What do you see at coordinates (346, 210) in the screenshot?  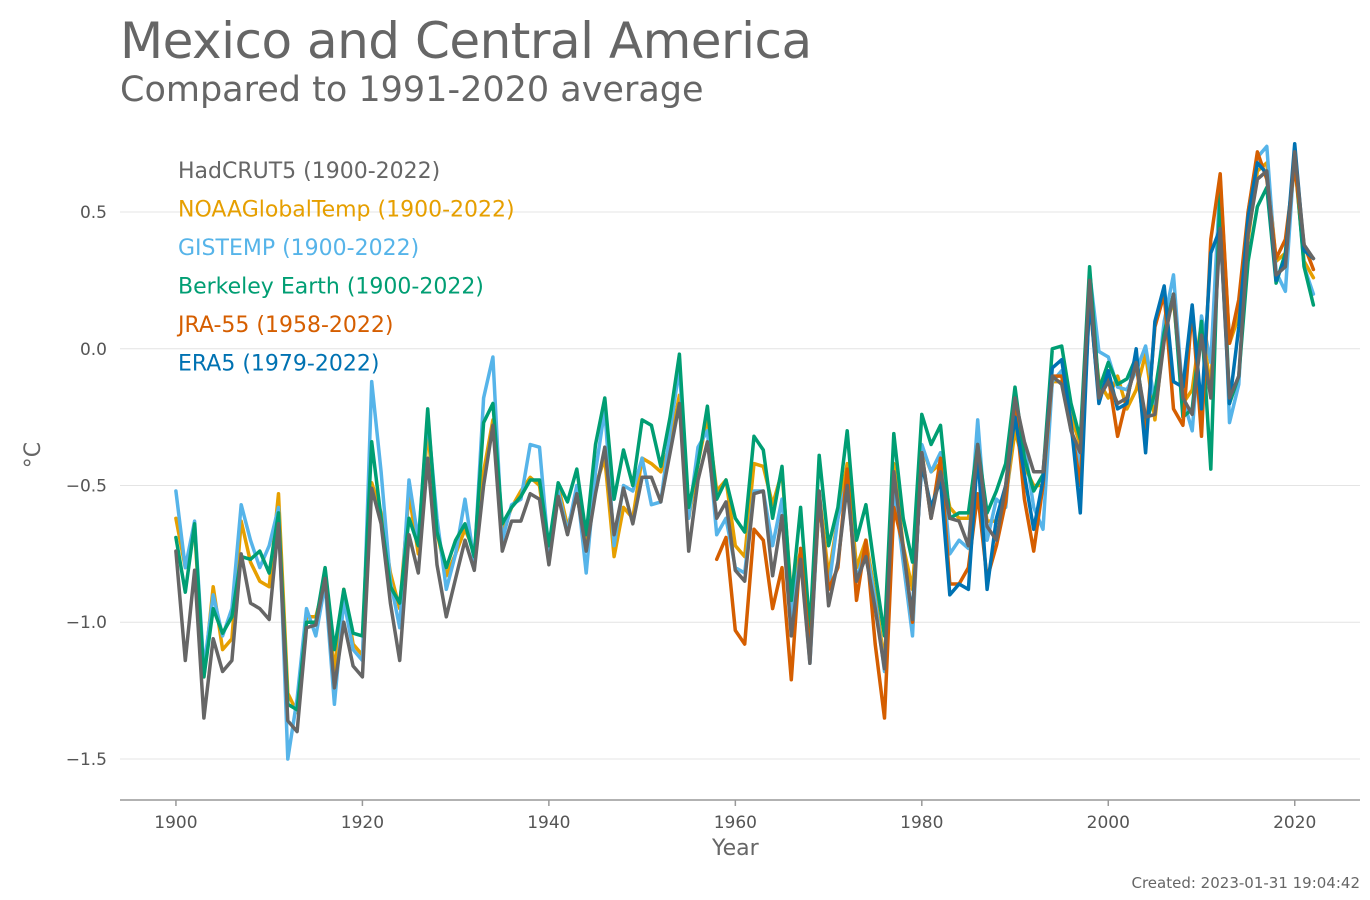 I see `legend-entry-noaaglobaltemp: NOAAGlobalTemp (1900-2022)` at bounding box center [346, 210].